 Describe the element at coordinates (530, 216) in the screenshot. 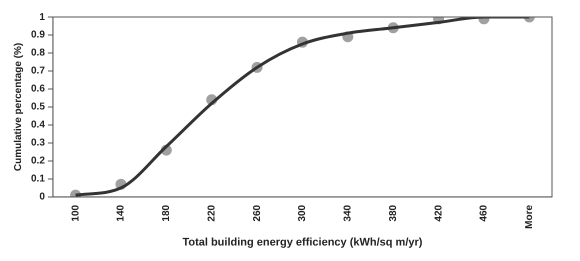

I see `x-tick-label: More` at that location.